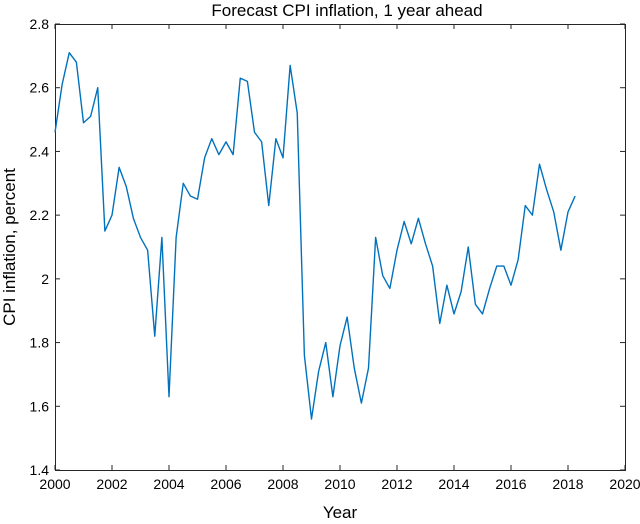  What do you see at coordinates (340, 512) in the screenshot?
I see `x-axis-label: Year` at bounding box center [340, 512].